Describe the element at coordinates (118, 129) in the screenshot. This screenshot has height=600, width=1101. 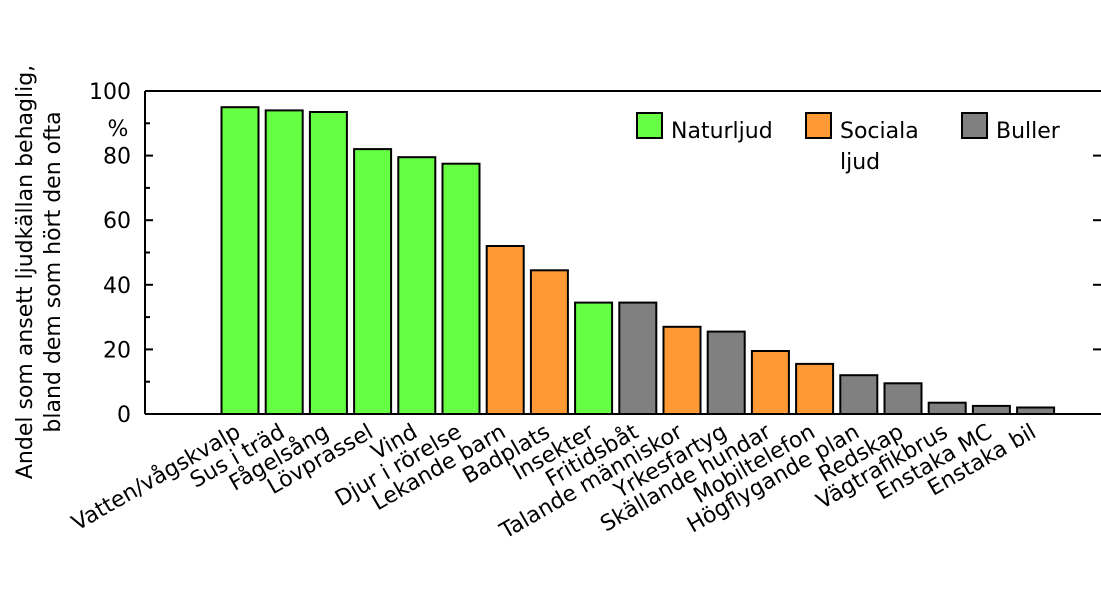
I see `y-axis-unit: %` at that location.